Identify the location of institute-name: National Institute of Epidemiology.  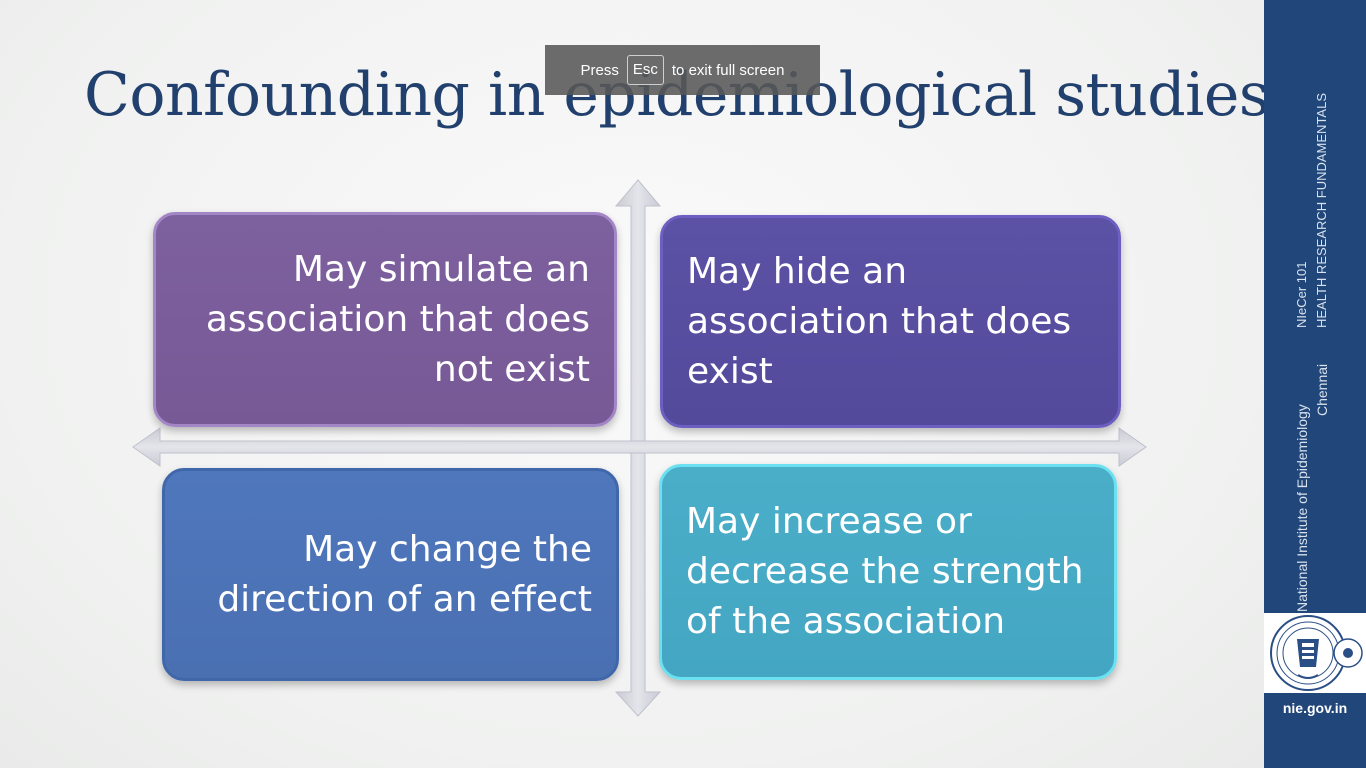
(1302, 508).